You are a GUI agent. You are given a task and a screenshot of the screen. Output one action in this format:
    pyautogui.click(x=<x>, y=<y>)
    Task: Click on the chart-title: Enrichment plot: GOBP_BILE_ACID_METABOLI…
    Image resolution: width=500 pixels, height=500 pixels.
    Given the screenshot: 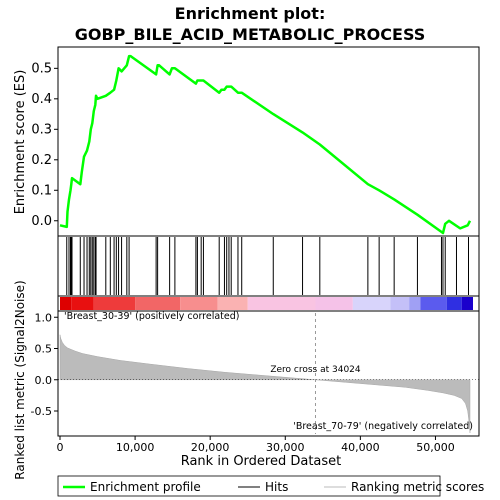 What is the action you would take?
    pyautogui.click(x=250, y=24)
    